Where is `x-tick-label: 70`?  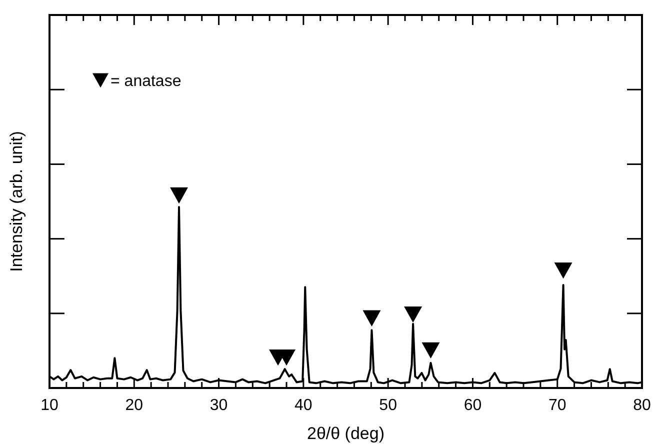 x-tick-label: 70 is located at coordinates (557, 405).